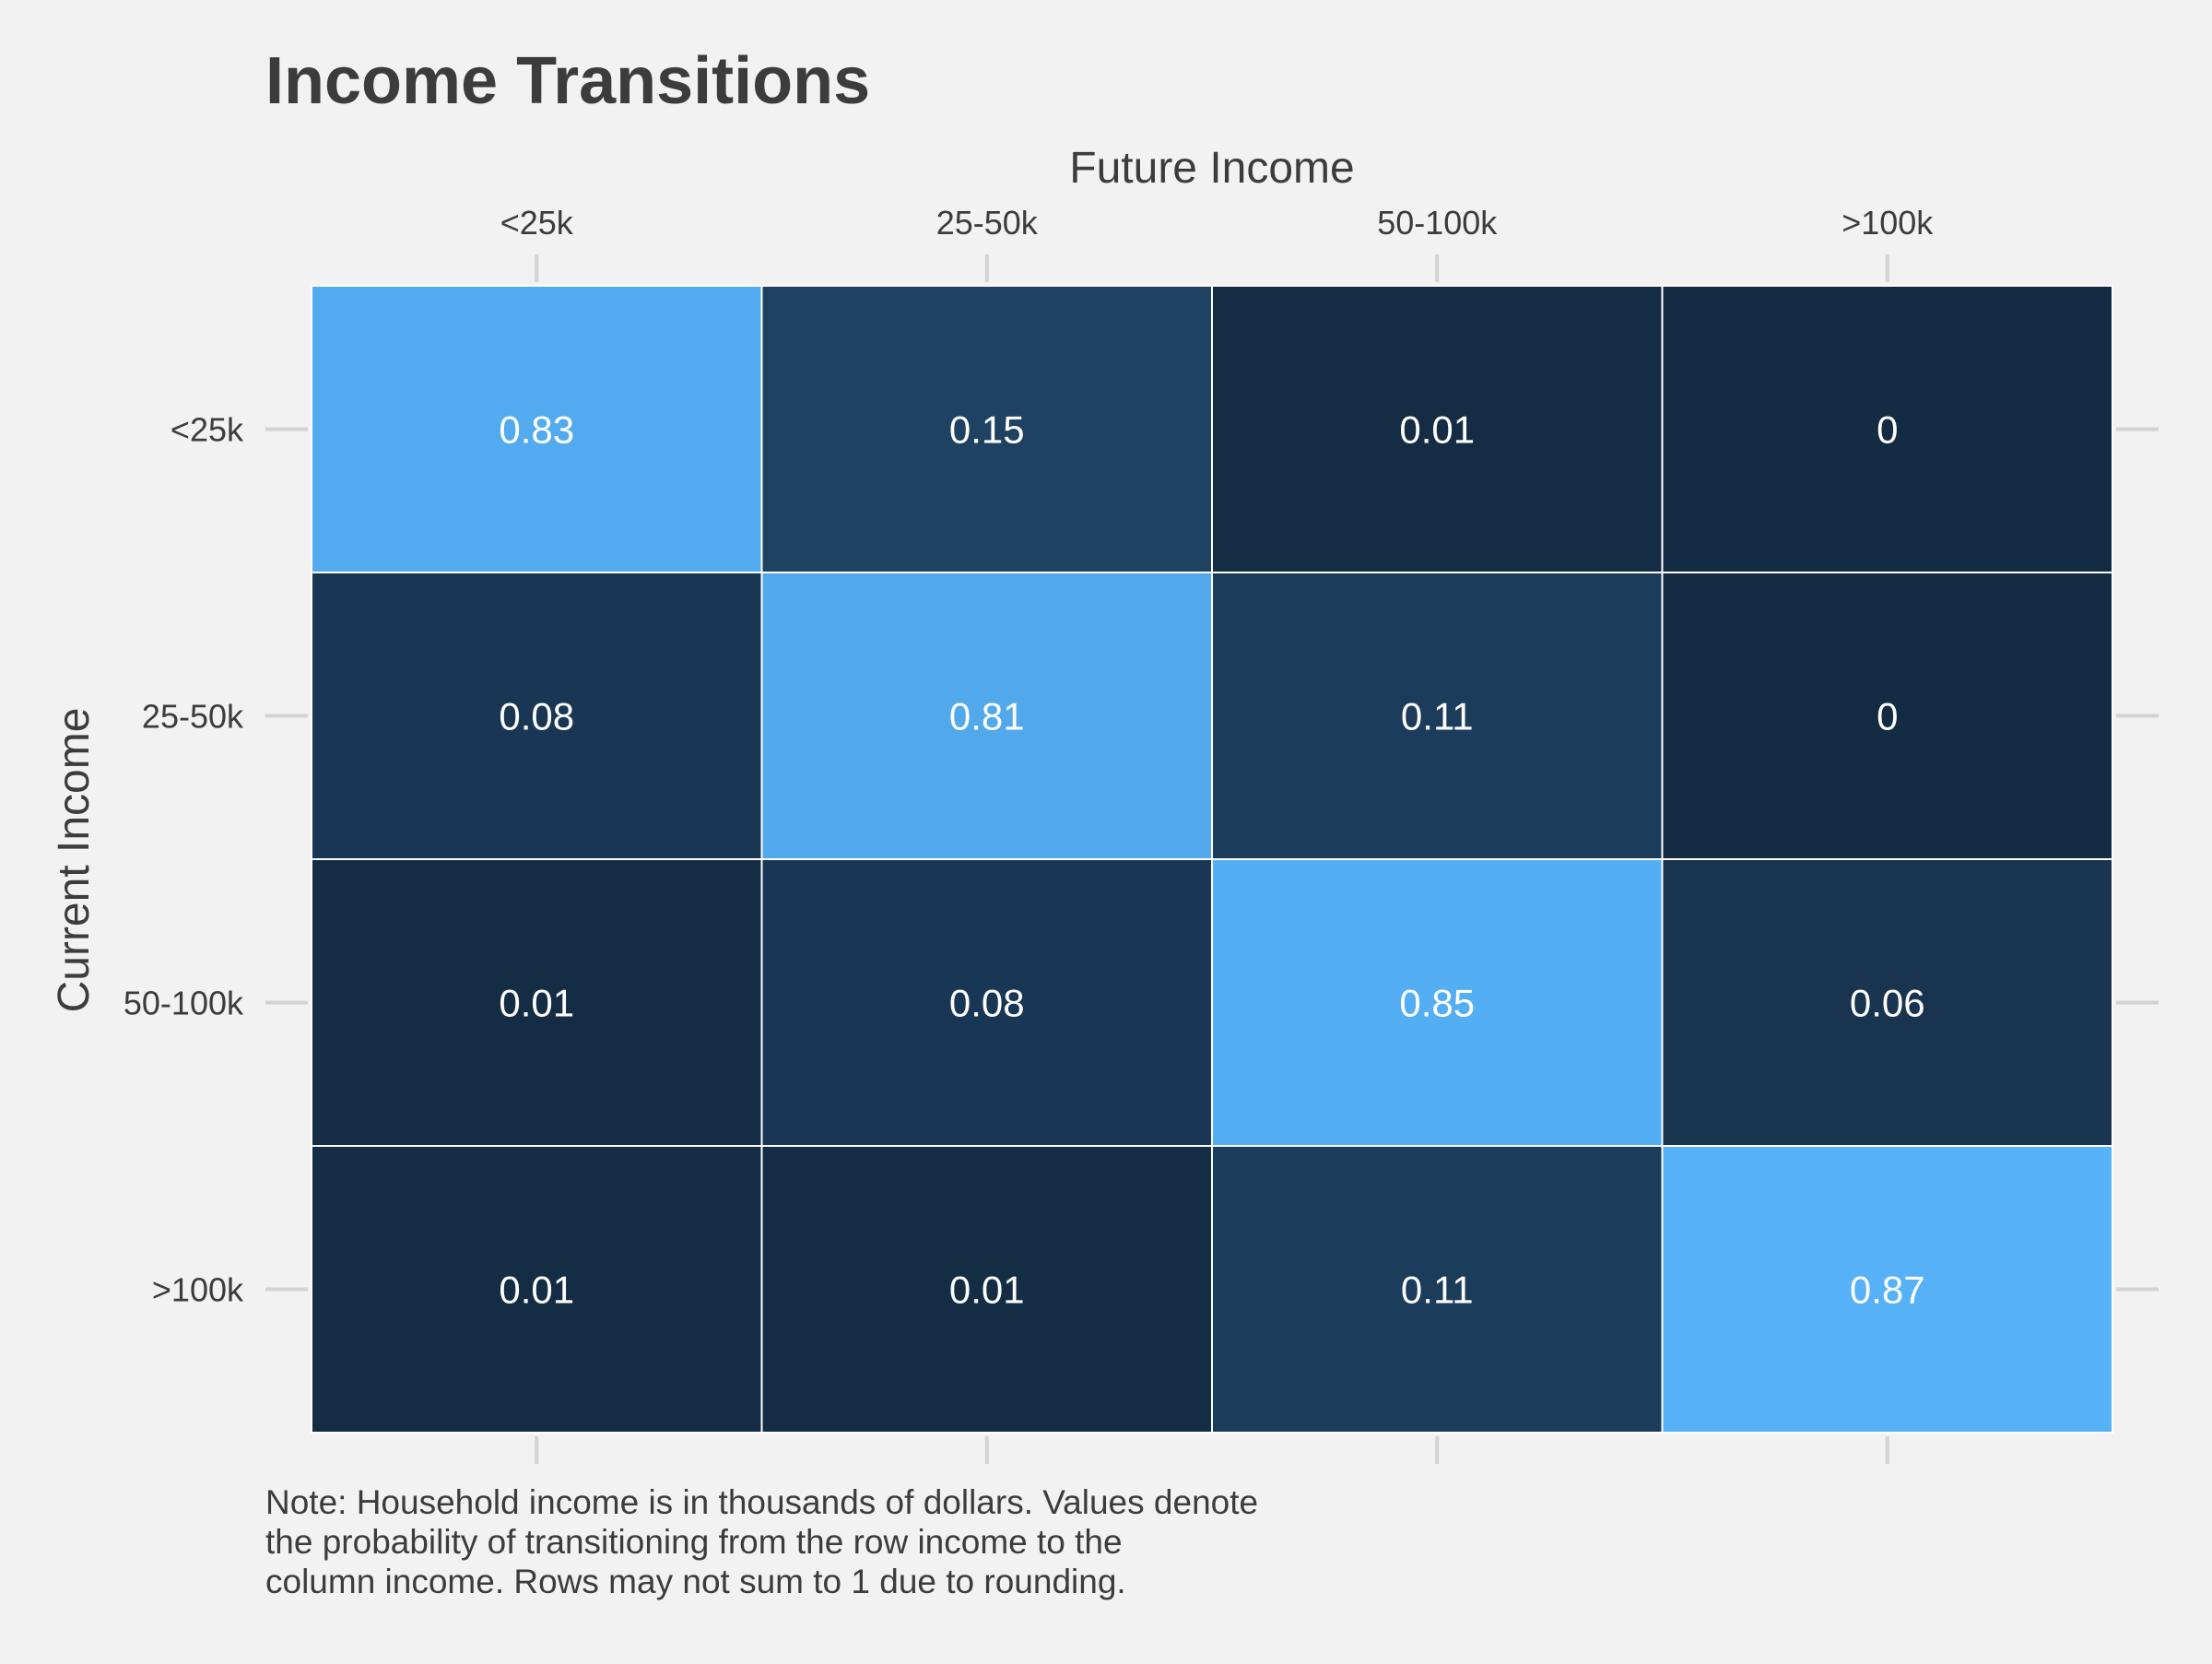 The height and width of the screenshot is (1664, 2212). Describe the element at coordinates (1437, 223) in the screenshot. I see `x-tick-label: 50-100k` at that location.